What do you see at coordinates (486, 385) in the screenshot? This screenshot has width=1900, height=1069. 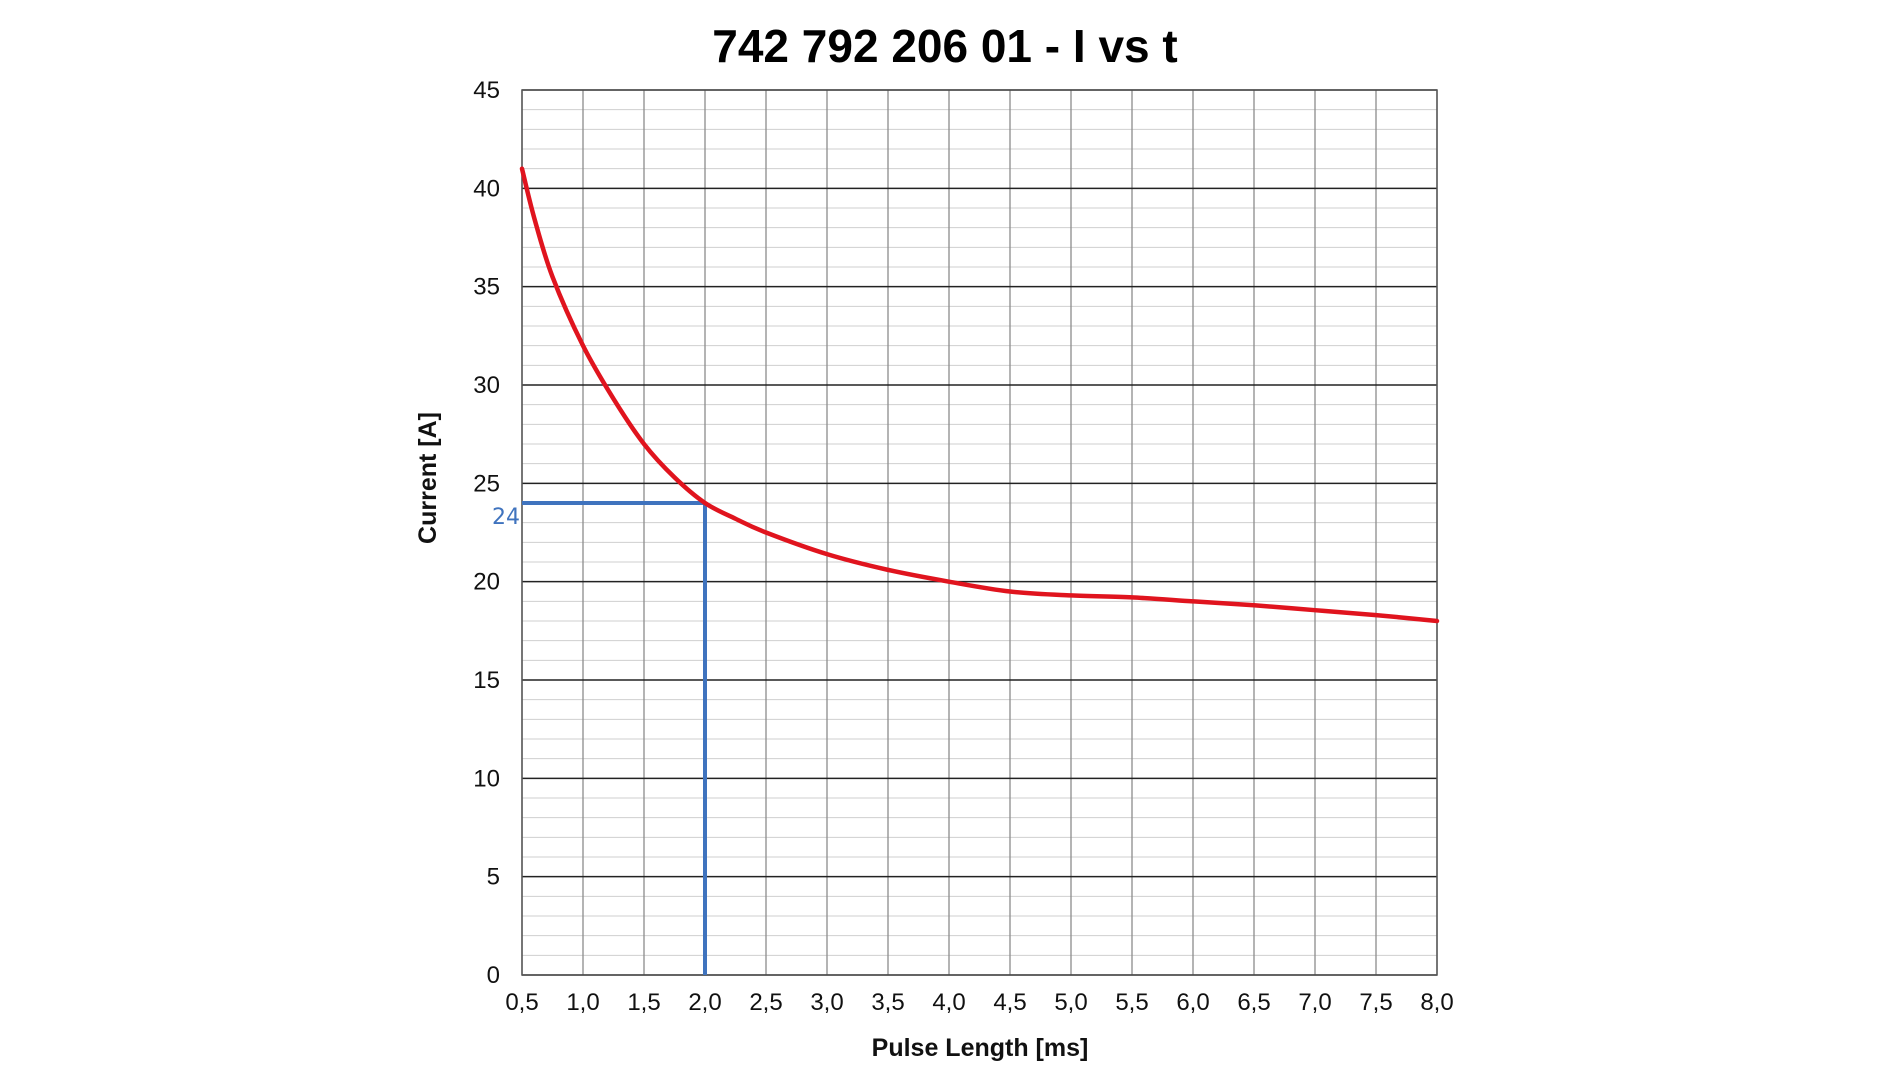 I see `y-tick-label: 30` at bounding box center [486, 385].